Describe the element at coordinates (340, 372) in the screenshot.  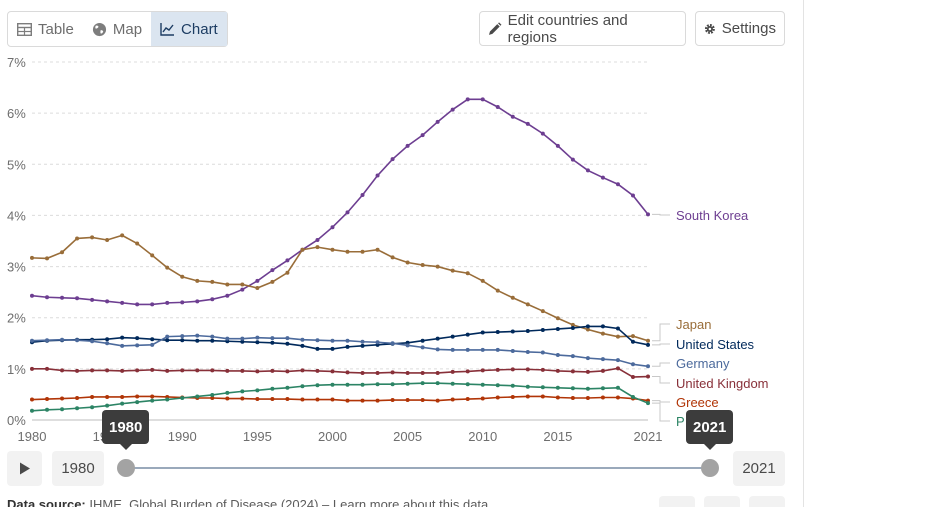
I see `series-line-united-kingdom` at that location.